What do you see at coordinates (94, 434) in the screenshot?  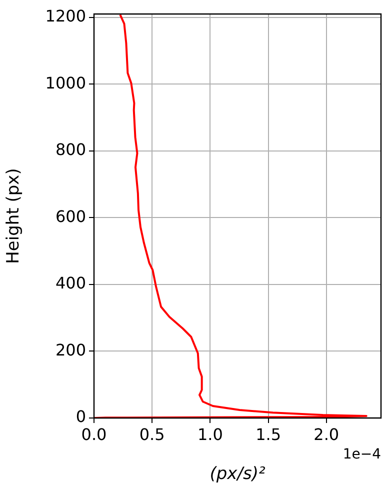 I see `x-tick-label: 0.0` at bounding box center [94, 434].